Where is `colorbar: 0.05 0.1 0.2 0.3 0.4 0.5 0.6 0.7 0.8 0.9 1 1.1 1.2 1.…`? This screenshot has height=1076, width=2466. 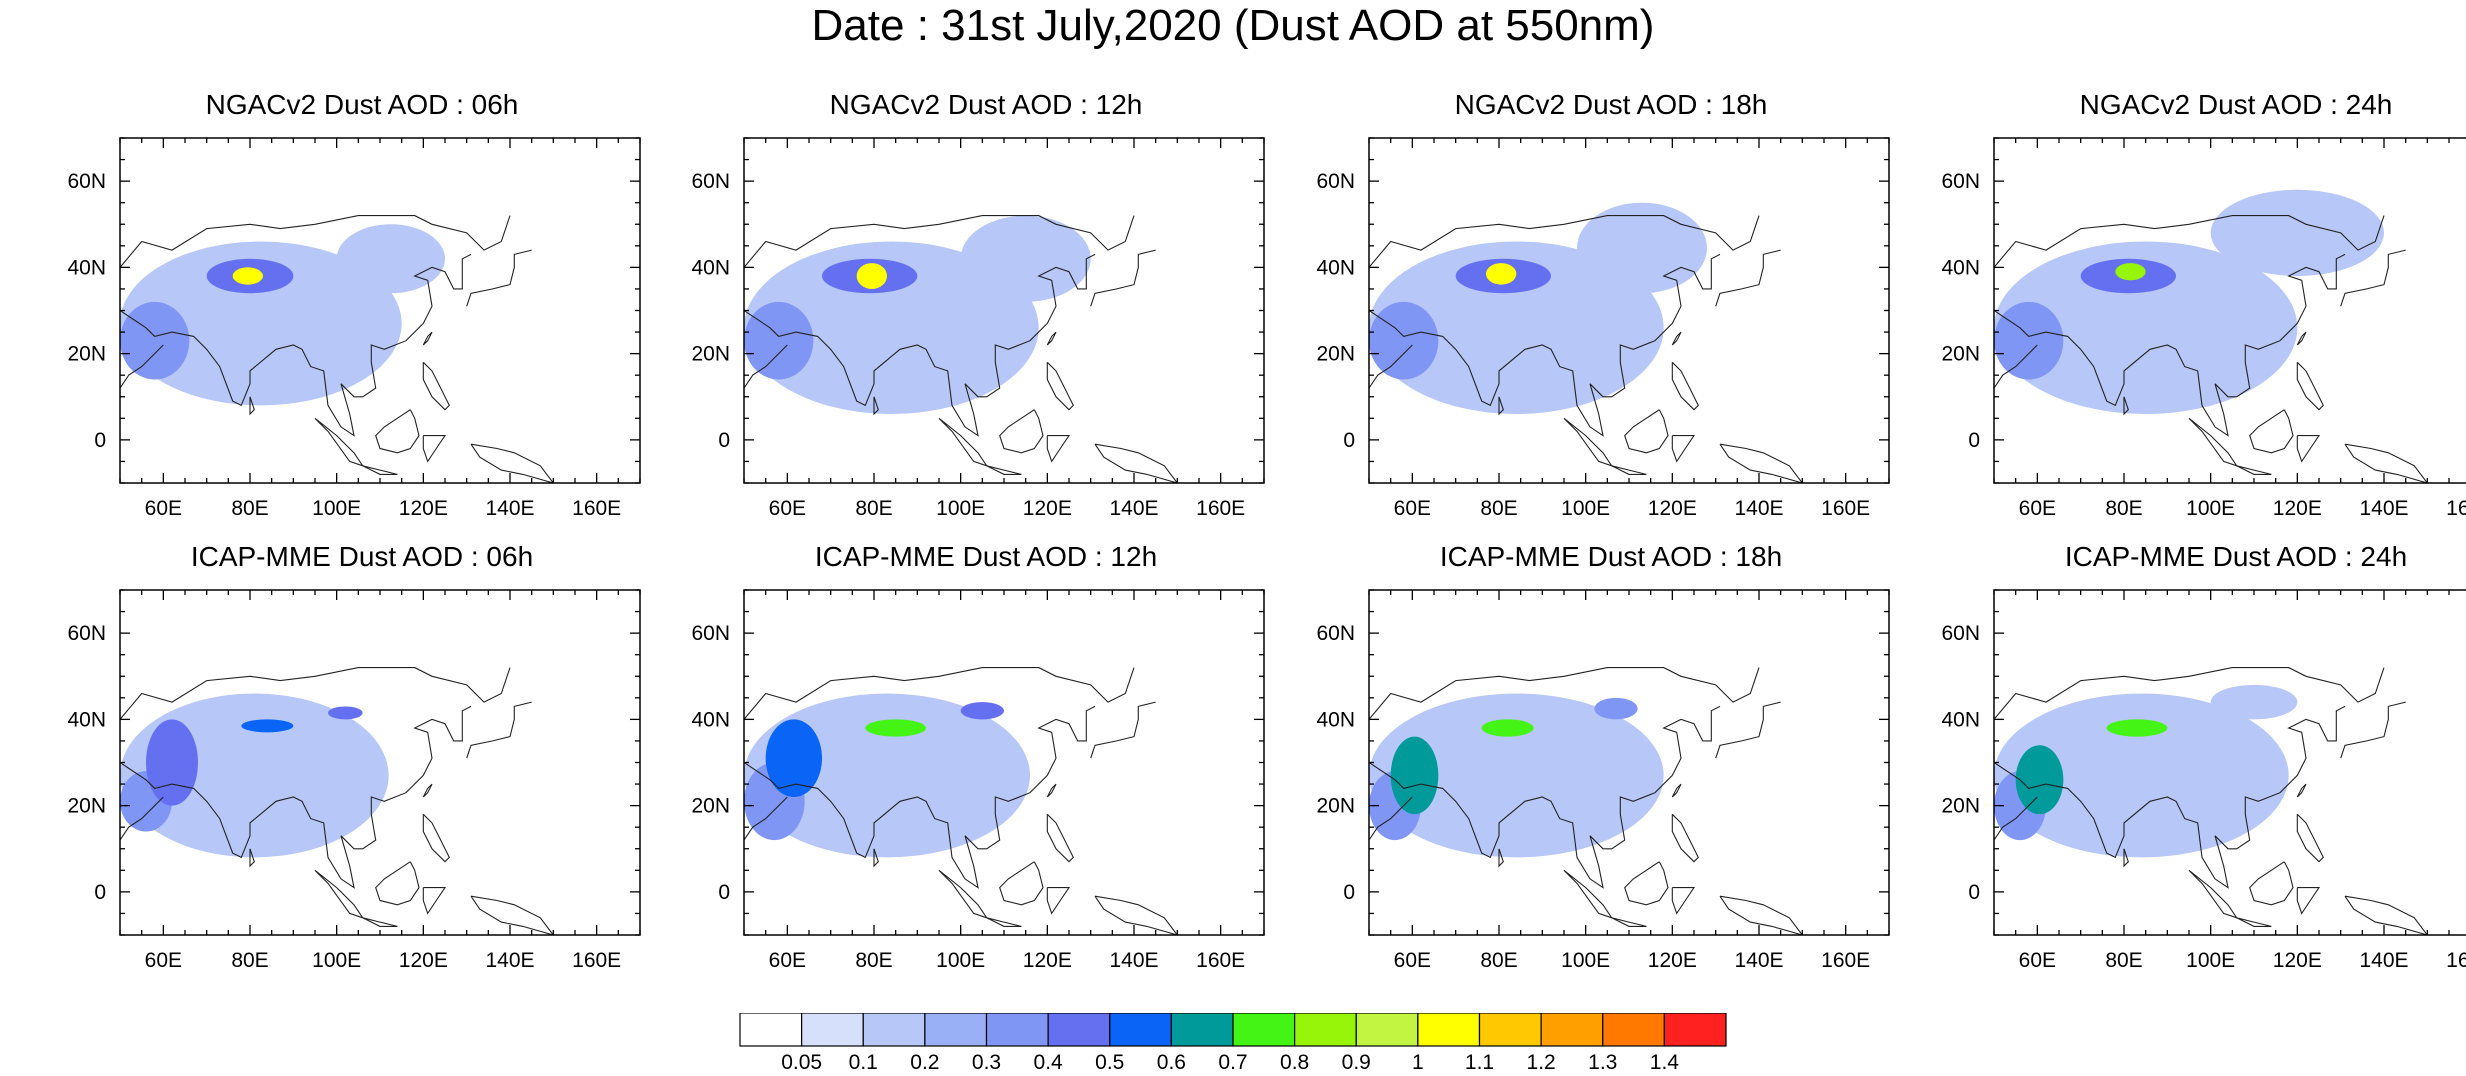
colorbar: 0.05 0.1 0.2 0.3 0.4 0.5 0.6 0.7 0.8 0.9 1 1.1 1.2 1.… is located at coordinates (1233, 1043).